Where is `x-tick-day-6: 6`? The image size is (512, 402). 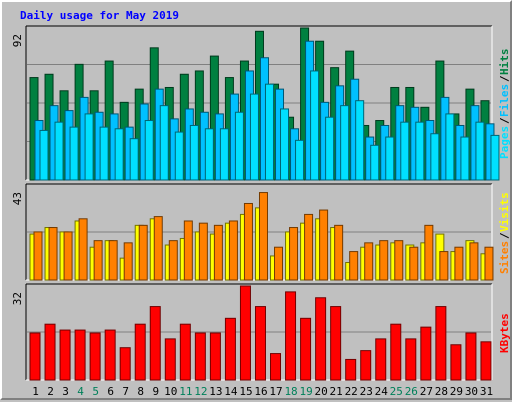 x-tick-day-6: 6 is located at coordinates (110, 391).